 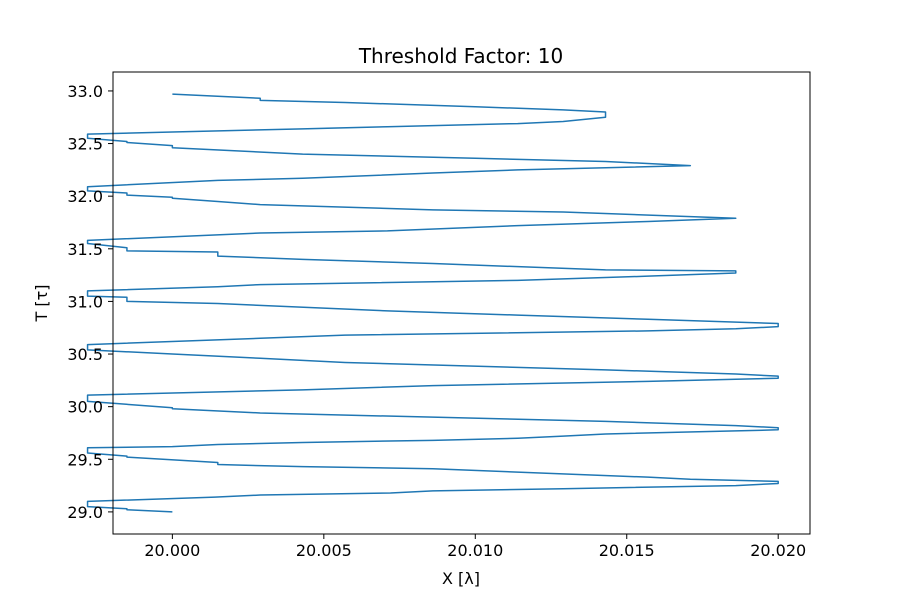 I want to click on y-tick-label: 30.0, so click(x=85, y=407).